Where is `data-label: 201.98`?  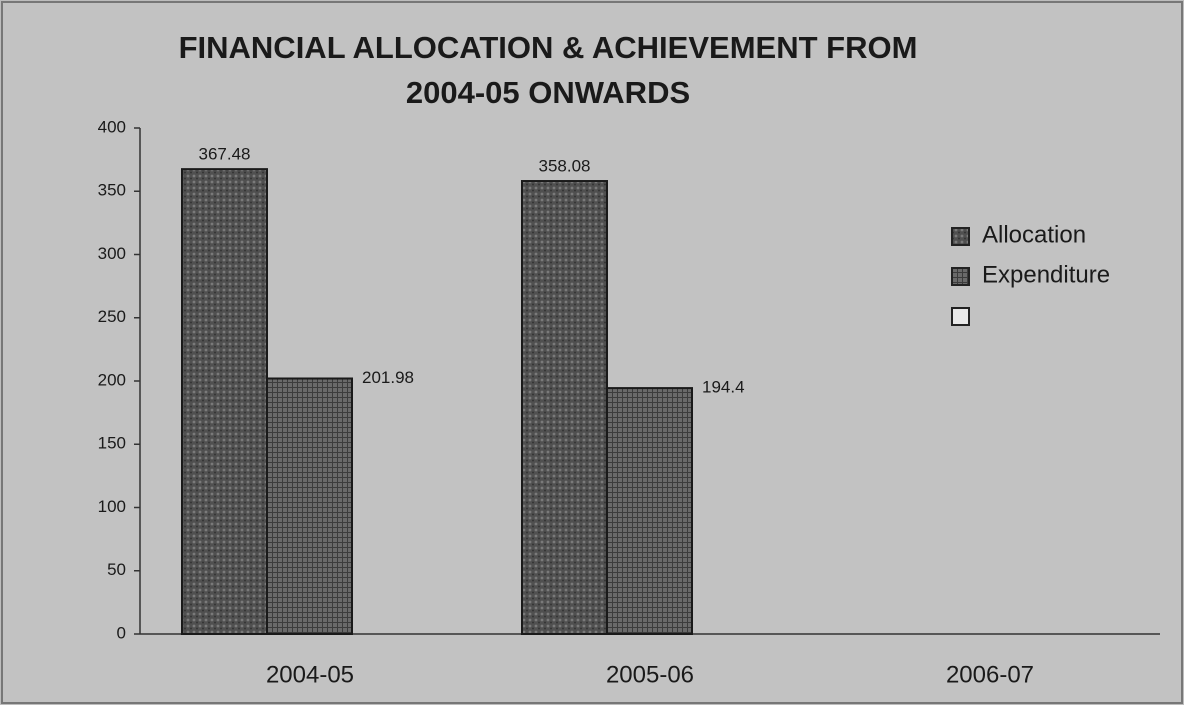 data-label: 201.98 is located at coordinates (388, 377).